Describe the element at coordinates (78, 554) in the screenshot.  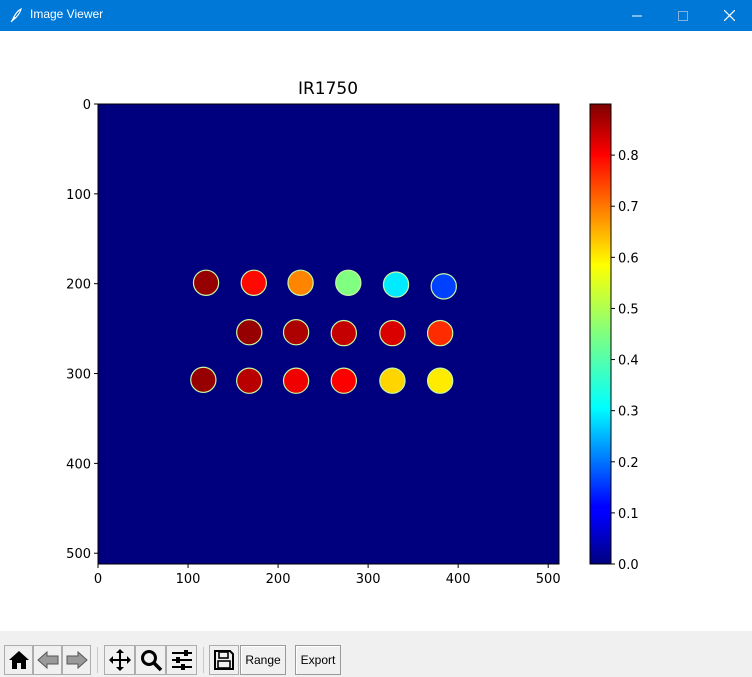
I see `y-tick-label: 500` at that location.